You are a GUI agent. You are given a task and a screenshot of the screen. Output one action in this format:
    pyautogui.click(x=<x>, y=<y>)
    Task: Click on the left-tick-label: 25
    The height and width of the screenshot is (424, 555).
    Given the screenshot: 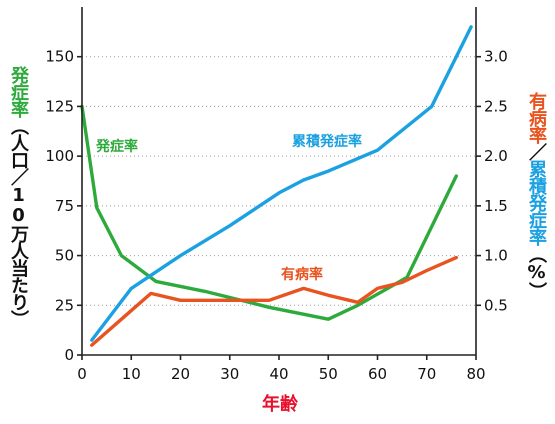 What is the action you would take?
    pyautogui.click(x=64, y=305)
    